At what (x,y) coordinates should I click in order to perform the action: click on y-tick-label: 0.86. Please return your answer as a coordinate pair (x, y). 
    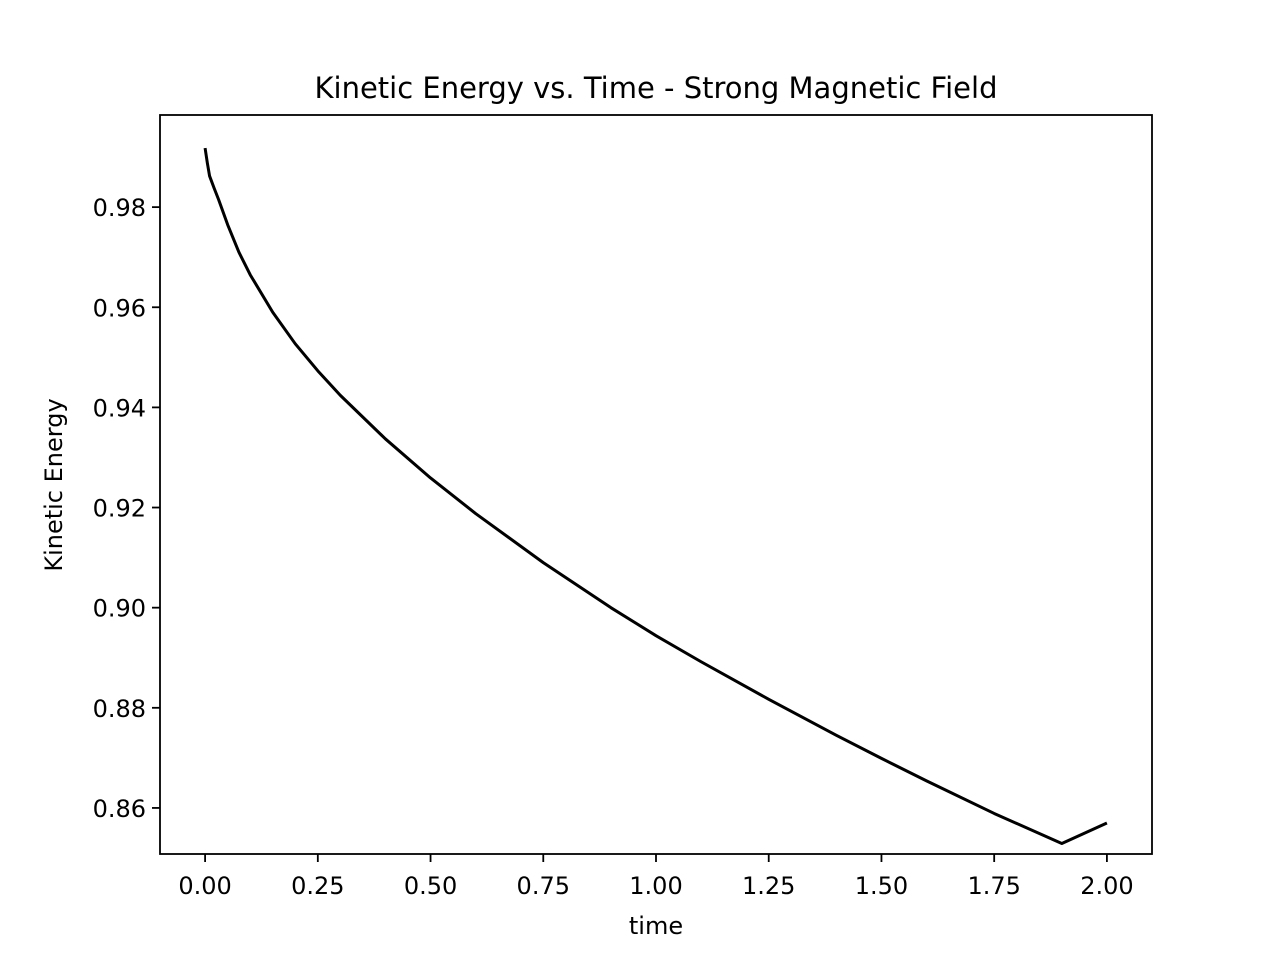
    Looking at the image, I should click on (119, 809).